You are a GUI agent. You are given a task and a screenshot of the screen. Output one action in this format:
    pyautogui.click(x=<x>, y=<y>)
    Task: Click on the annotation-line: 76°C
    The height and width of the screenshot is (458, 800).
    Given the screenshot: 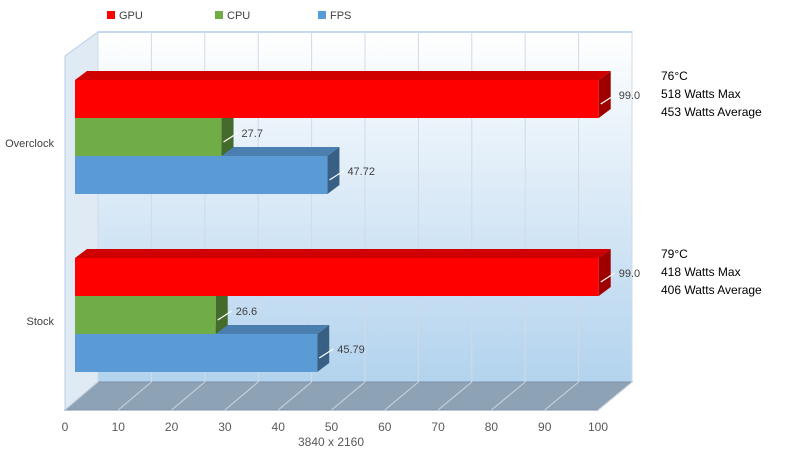 What is the action you would take?
    pyautogui.click(x=674, y=76)
    